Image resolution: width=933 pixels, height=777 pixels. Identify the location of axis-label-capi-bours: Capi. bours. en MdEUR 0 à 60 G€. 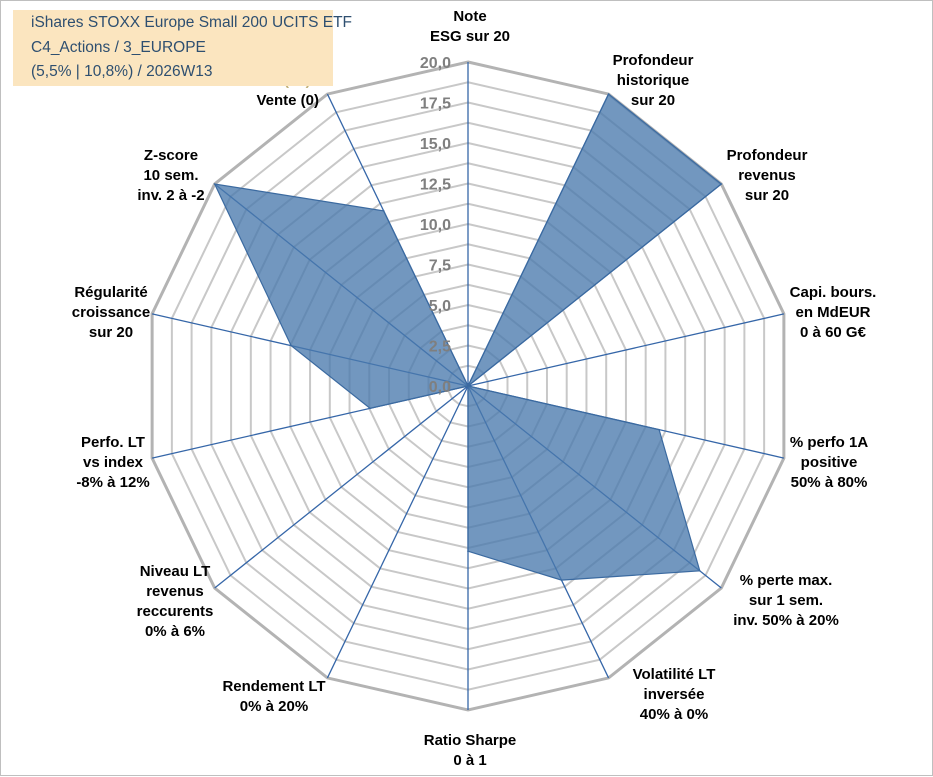
(833, 312).